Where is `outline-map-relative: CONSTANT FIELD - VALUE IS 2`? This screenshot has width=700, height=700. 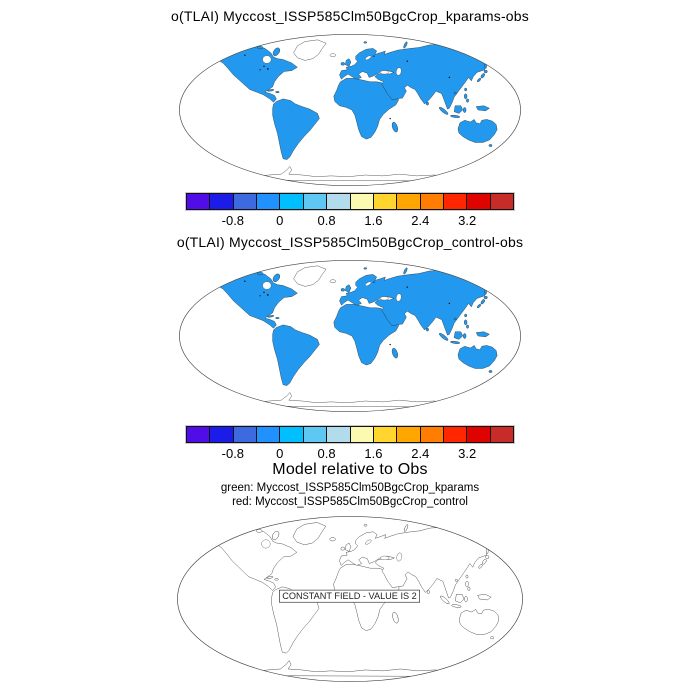
outline-map-relative: CONSTANT FIELD - VALUE IS 2 is located at coordinates (350, 599).